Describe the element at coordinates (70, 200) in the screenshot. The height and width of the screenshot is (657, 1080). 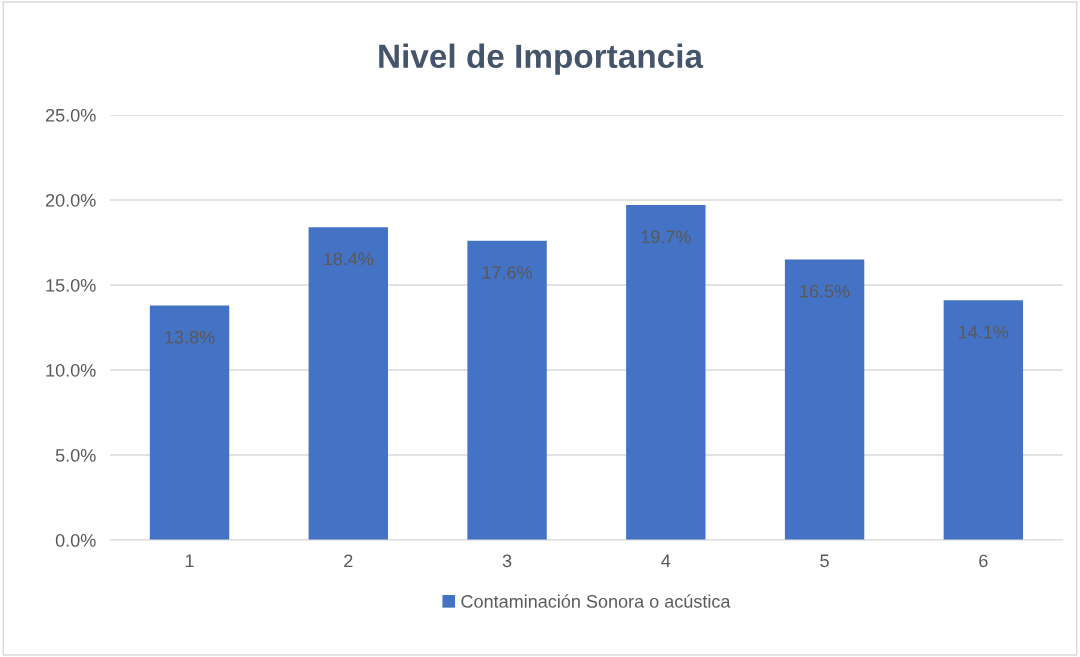
I see `y-tick-label: 20.0%` at that location.